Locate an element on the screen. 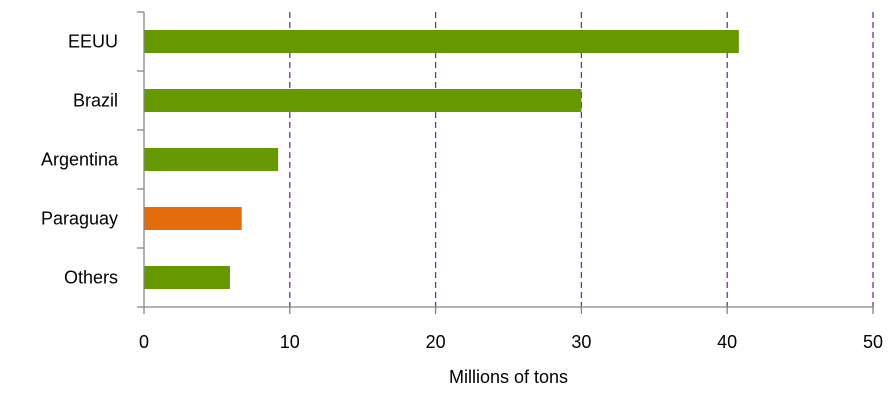 This screenshot has width=889, height=394. category-label: EEUU is located at coordinates (93, 42).